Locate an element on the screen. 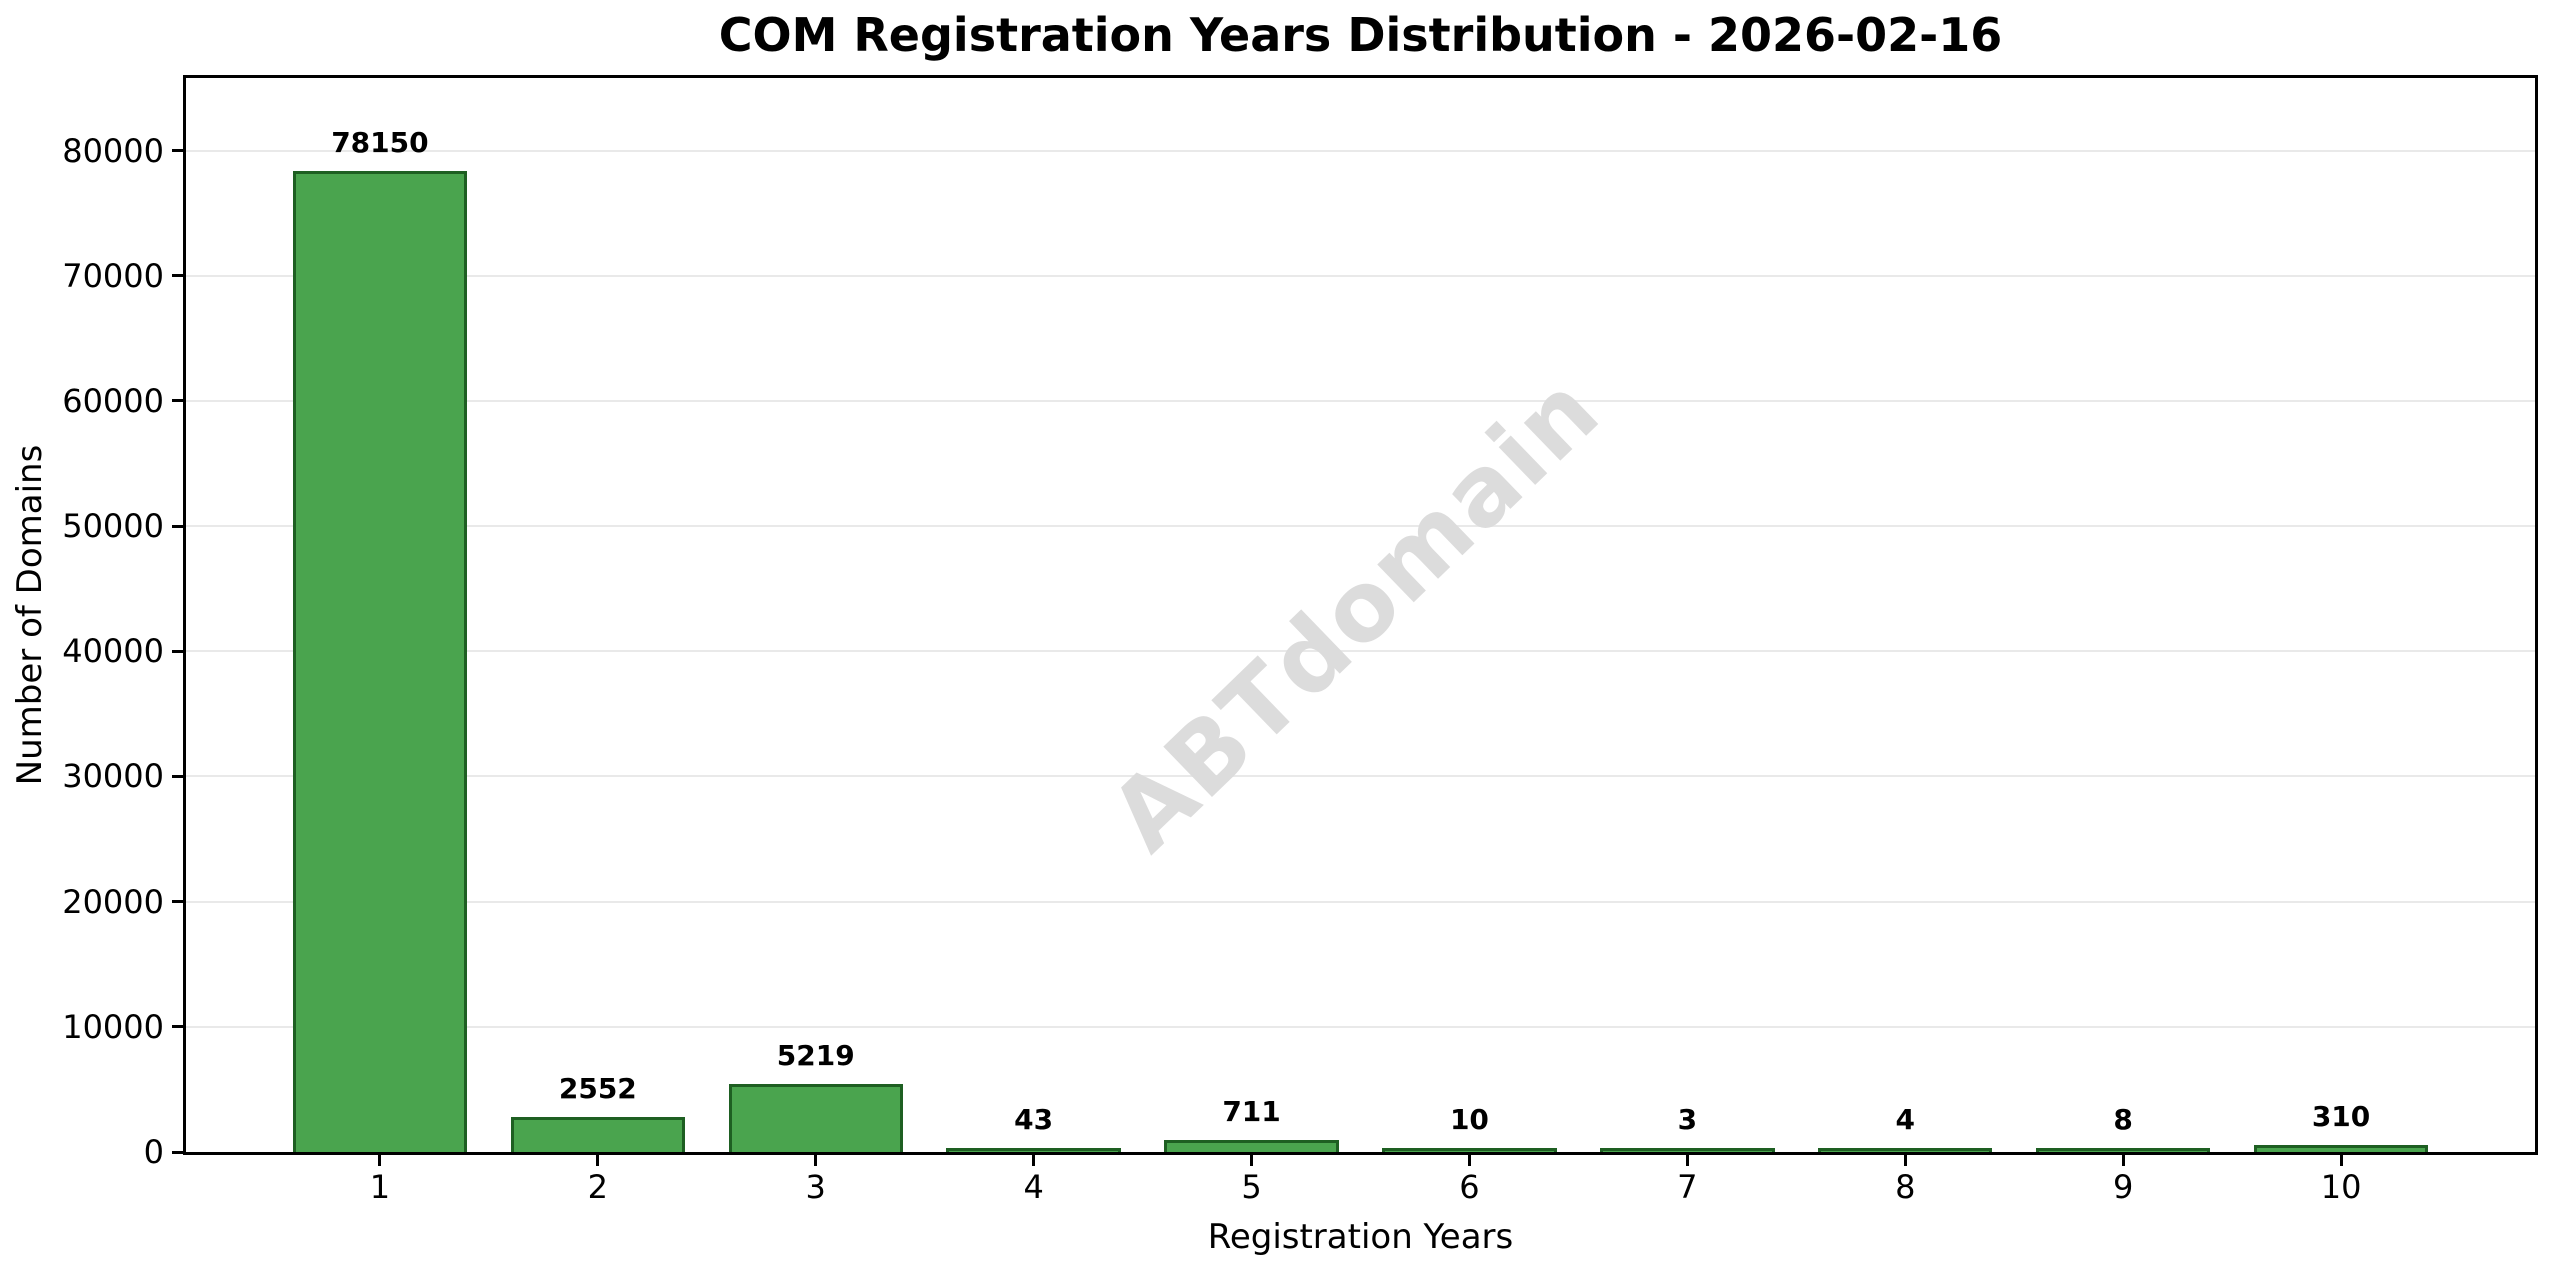 This screenshot has height=1271, width=2560. bar-value-label-5: 711 is located at coordinates (1251, 1112).